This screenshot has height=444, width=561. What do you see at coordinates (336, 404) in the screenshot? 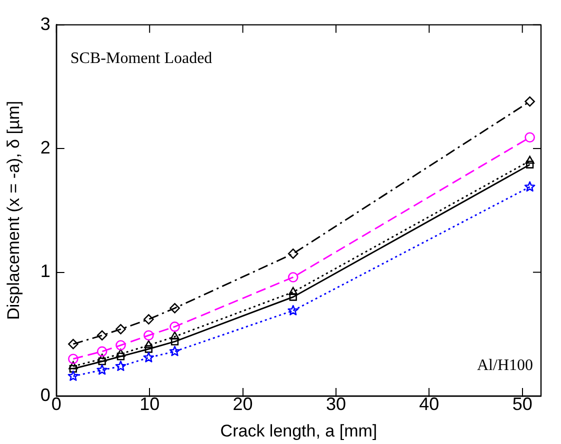
I see `x-tick-label: 30` at bounding box center [336, 404].